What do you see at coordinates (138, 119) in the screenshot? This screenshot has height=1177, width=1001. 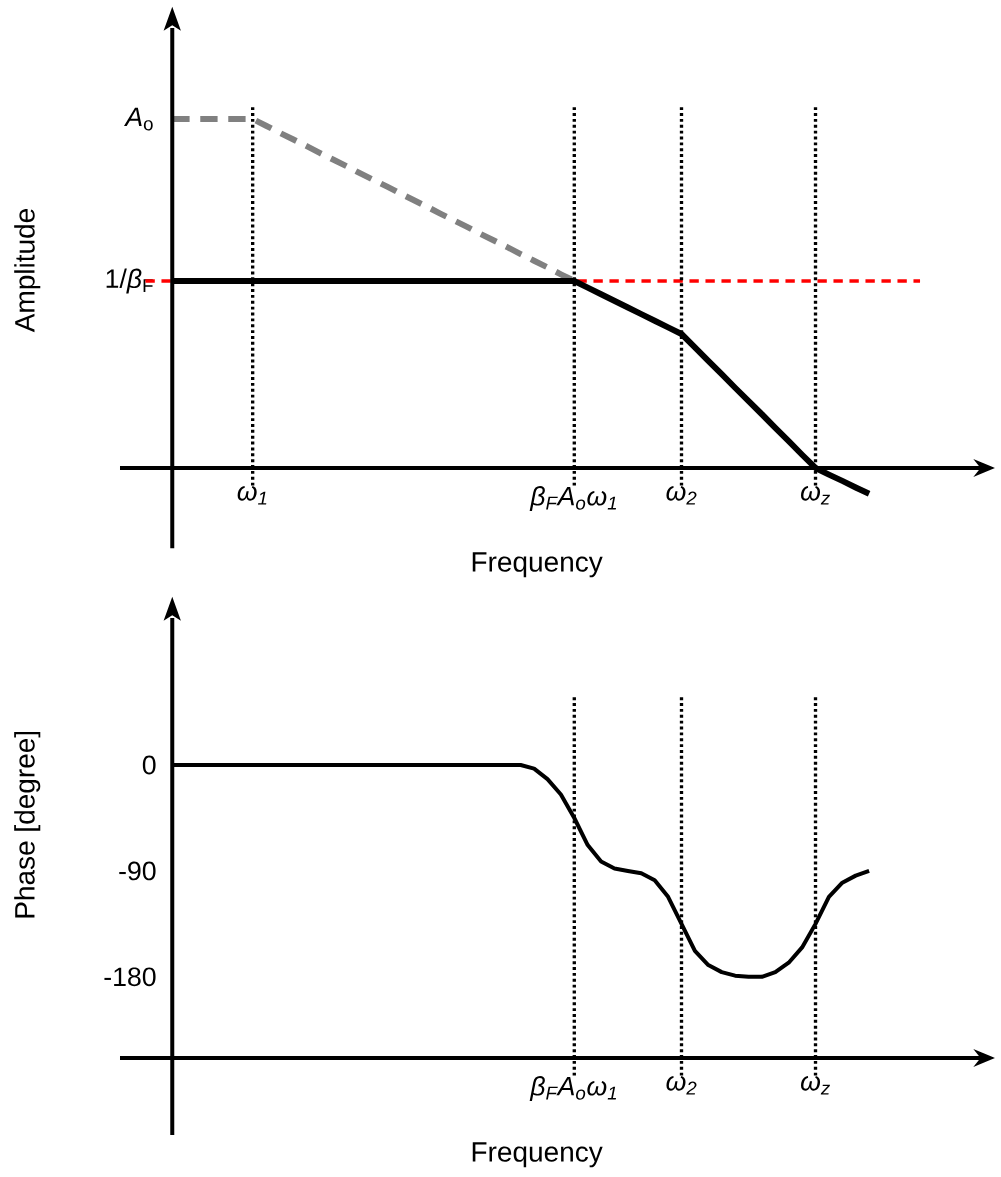 I see `text: A$_{o}$` at bounding box center [138, 119].